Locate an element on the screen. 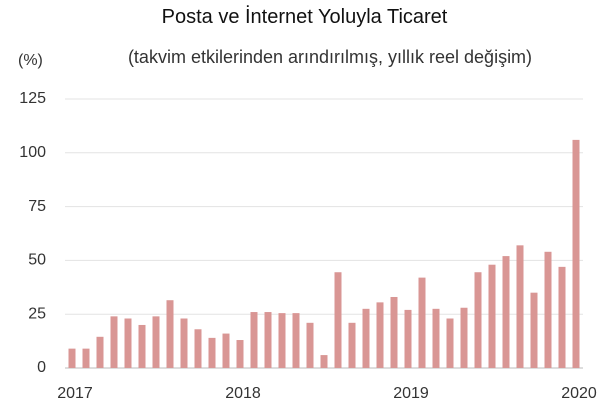  y-tick-label: 50 is located at coordinates (37, 260).